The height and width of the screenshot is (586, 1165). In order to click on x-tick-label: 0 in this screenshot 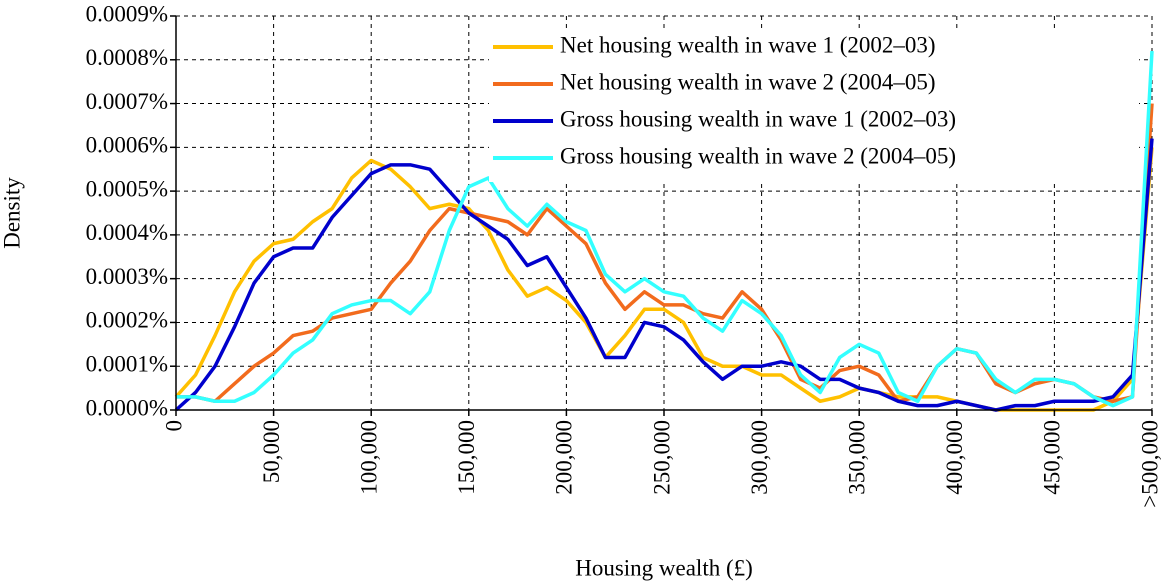, I will do `click(173, 426)`.